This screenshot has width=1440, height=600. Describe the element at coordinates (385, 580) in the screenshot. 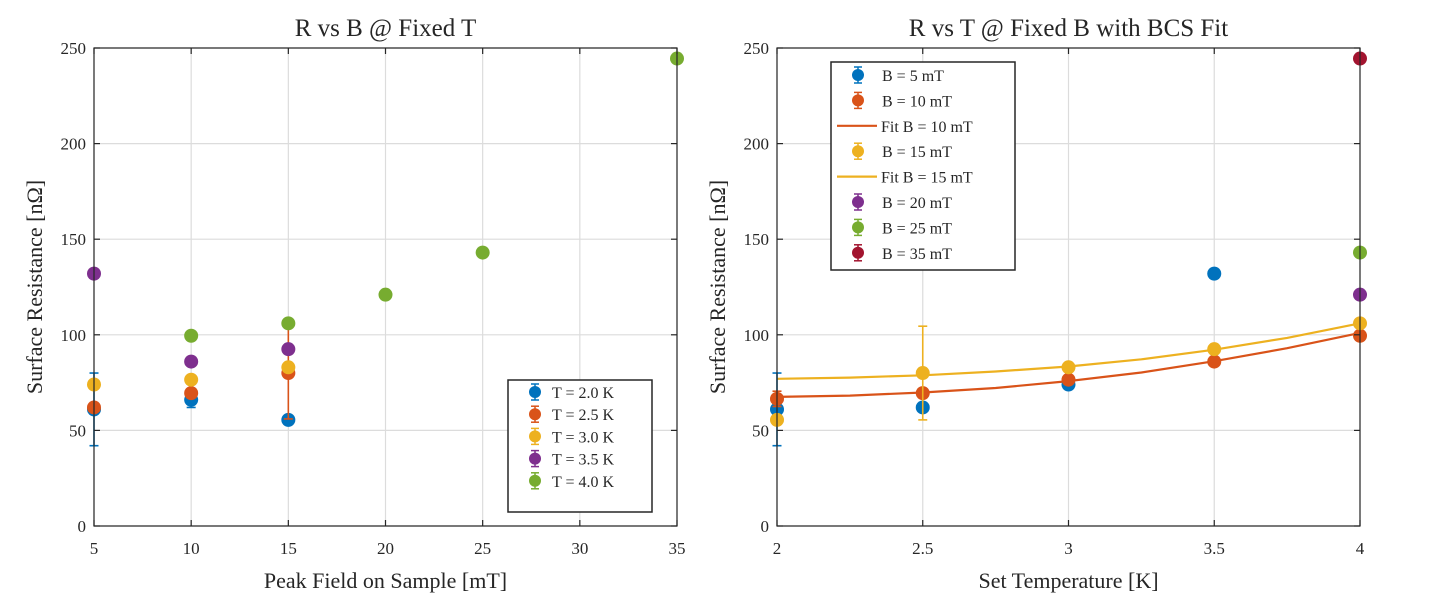

I see `x-axis-label: Peak Field on Sample [mT]` at that location.